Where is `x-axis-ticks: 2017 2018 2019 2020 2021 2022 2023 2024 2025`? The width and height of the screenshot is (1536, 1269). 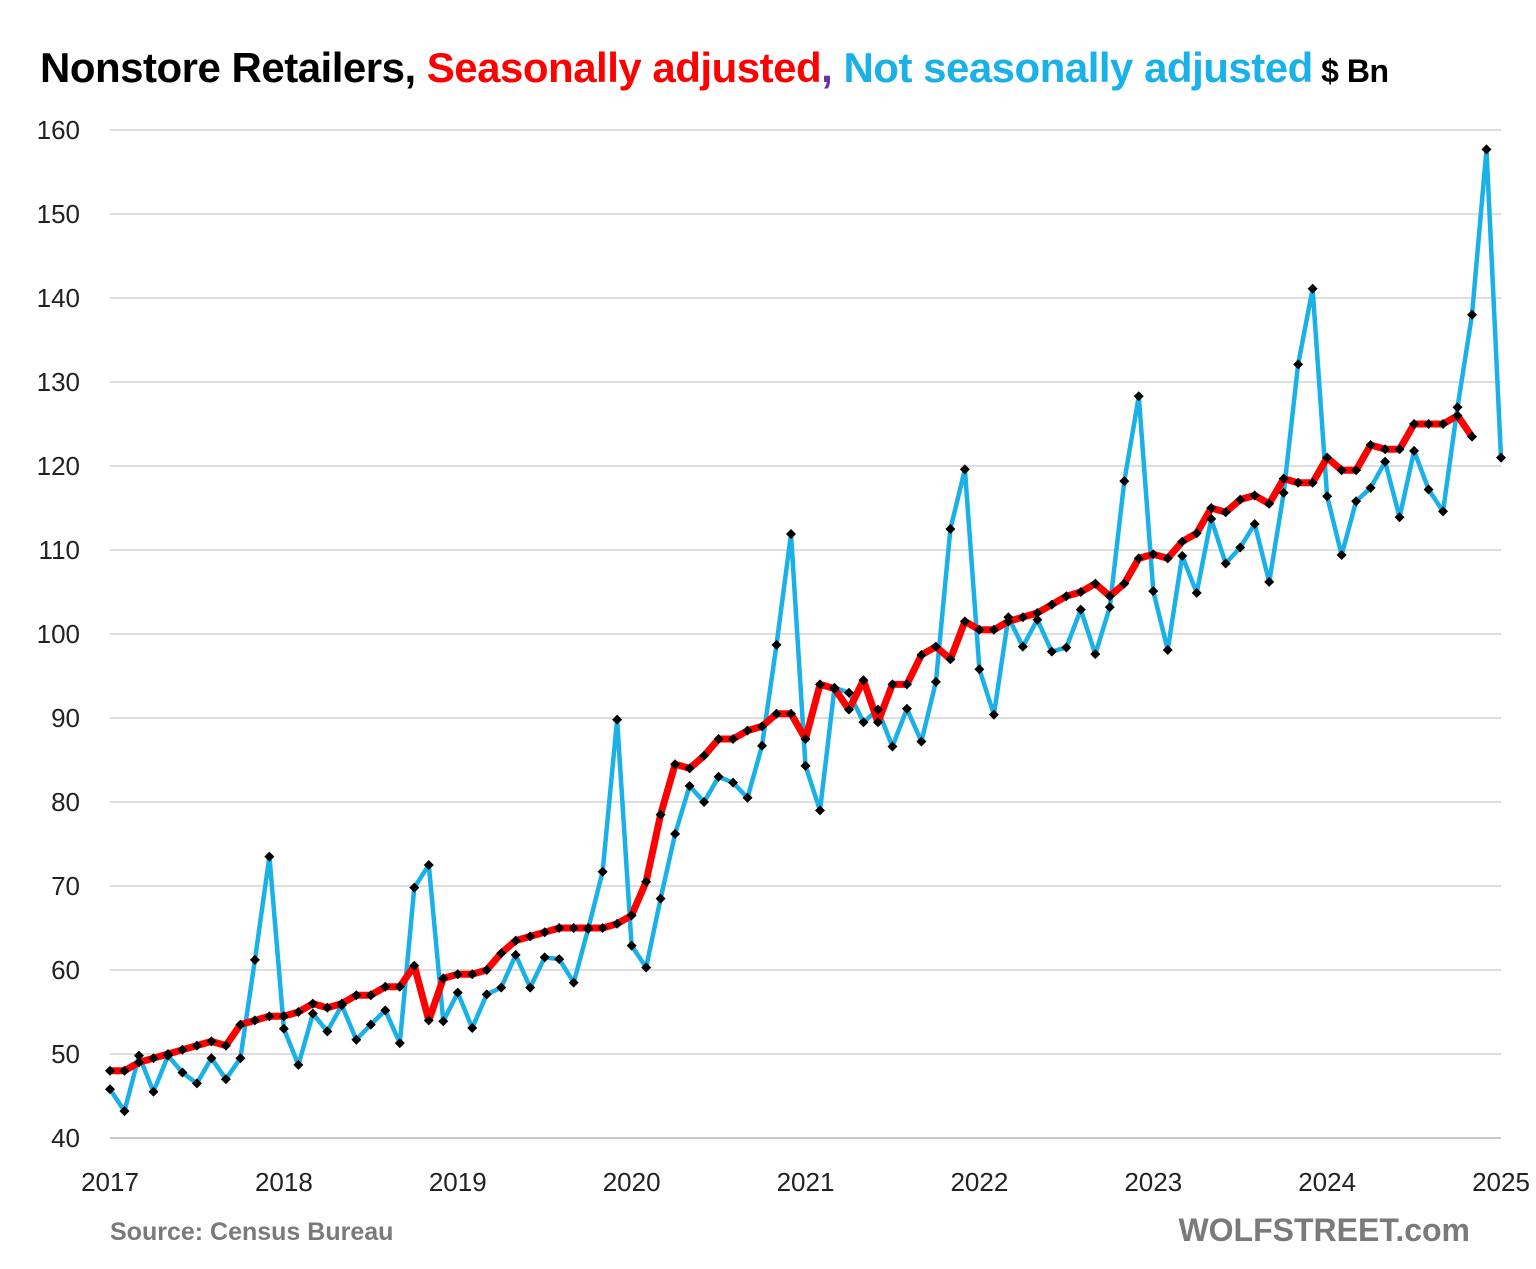 x-axis-ticks: 2017 2018 2019 2020 2021 2022 2023 2024 2025 is located at coordinates (805, 1182).